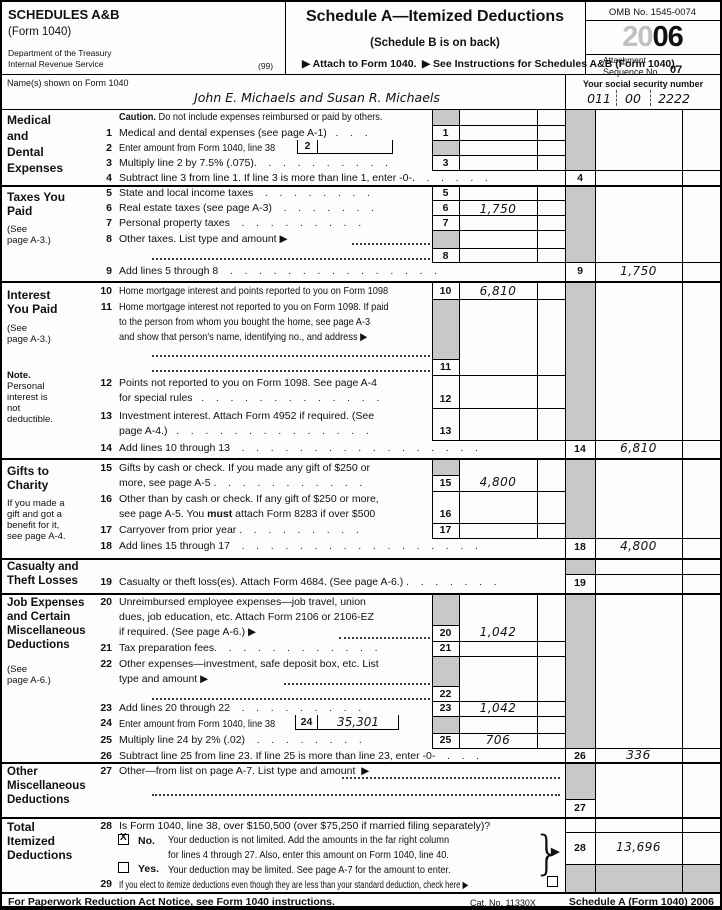  Describe the element at coordinates (638, 546) in the screenshot. I see `line-18-amount-value: 4,800` at that location.